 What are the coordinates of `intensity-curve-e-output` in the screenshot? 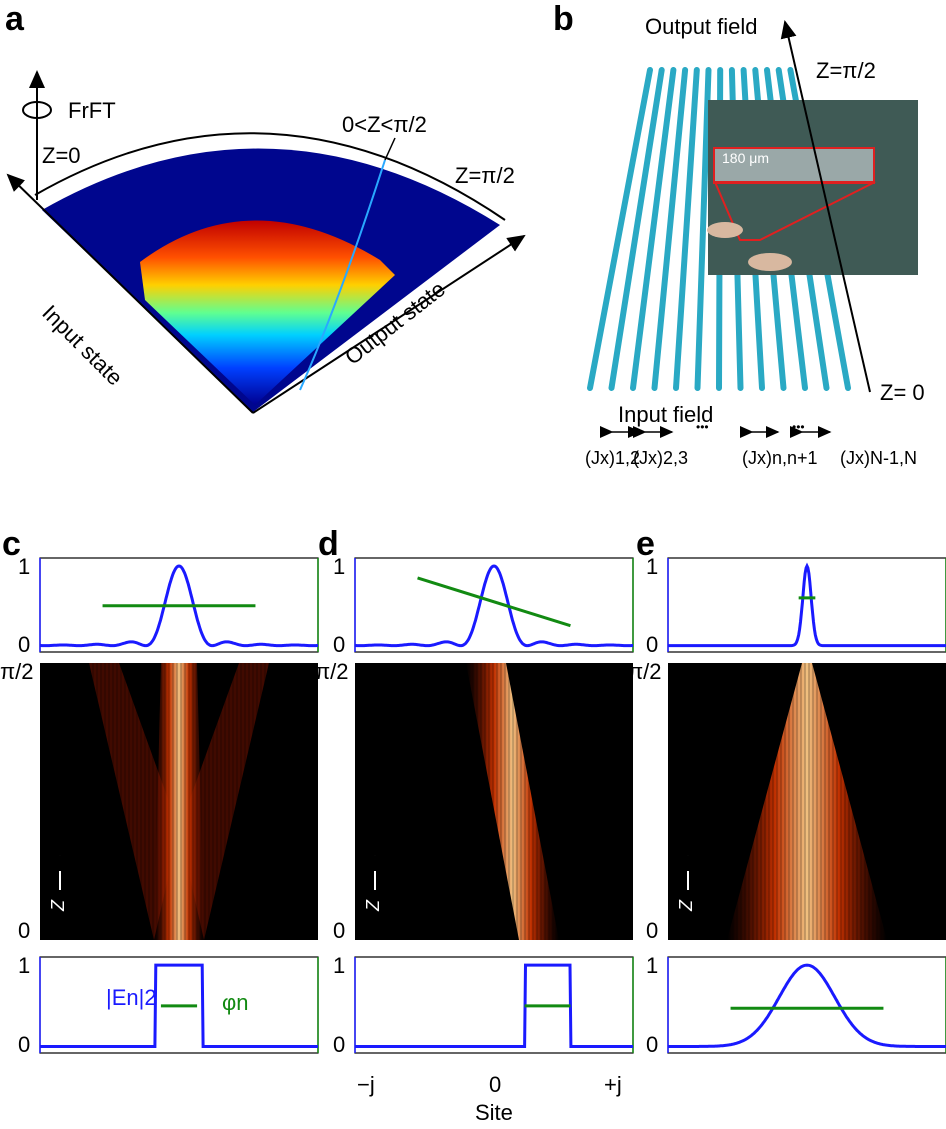 It's located at (807, 605).